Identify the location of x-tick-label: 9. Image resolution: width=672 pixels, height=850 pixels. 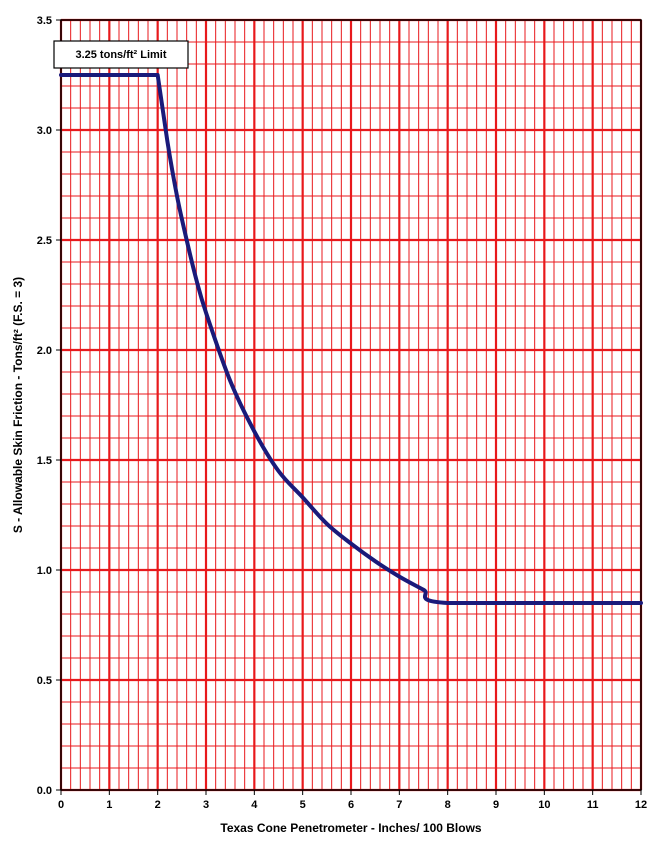
(496, 805).